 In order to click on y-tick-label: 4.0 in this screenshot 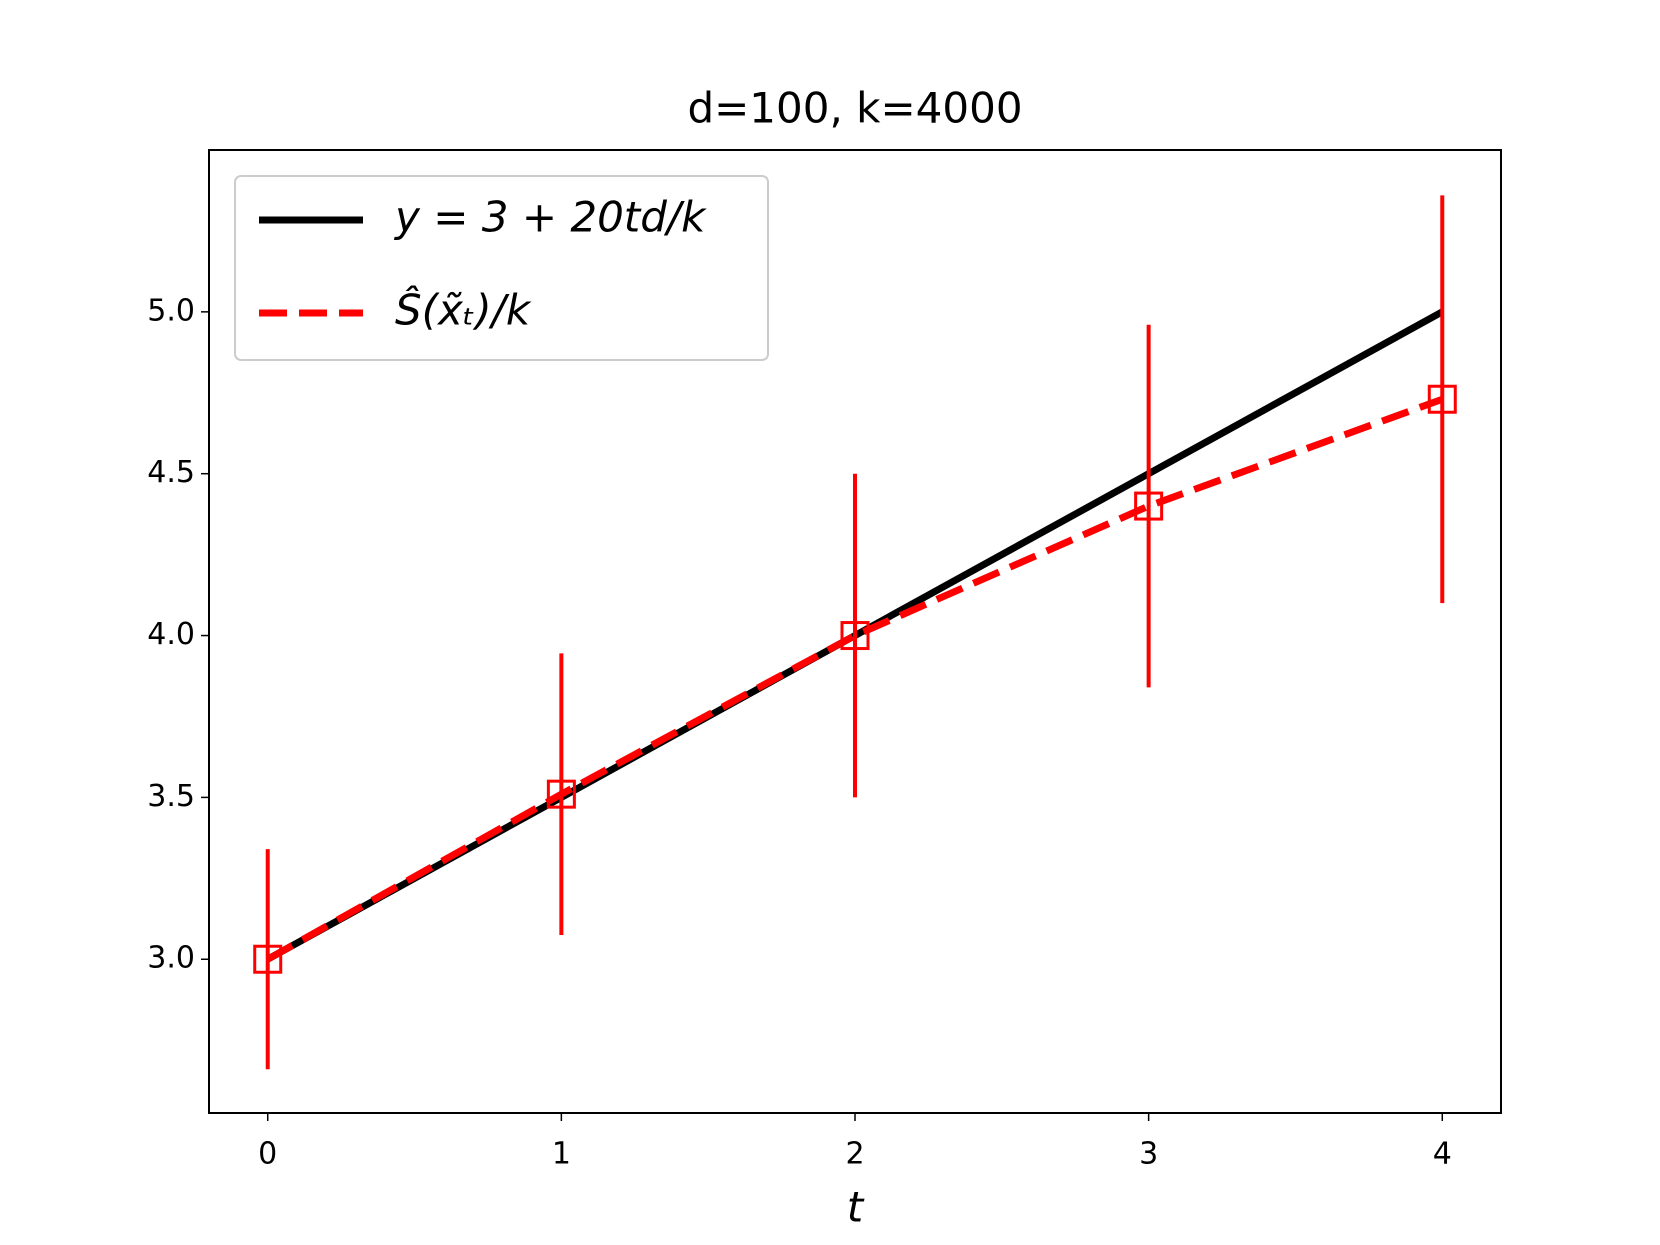, I will do `click(171, 634)`.